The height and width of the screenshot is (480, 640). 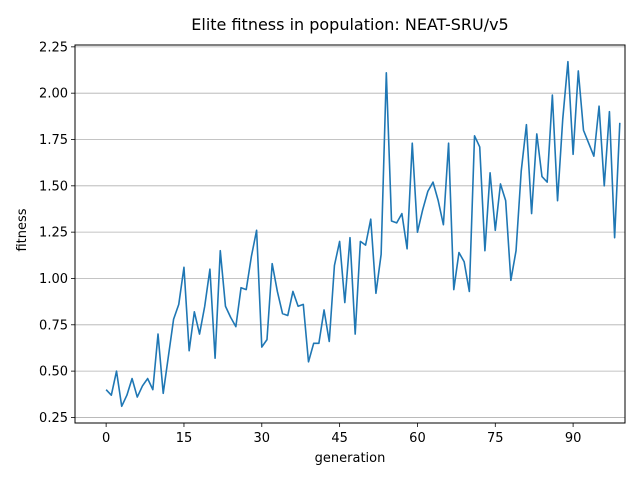 I want to click on x-axis-ticks: 0 15 30 45 60 75 90, so click(x=341, y=434).